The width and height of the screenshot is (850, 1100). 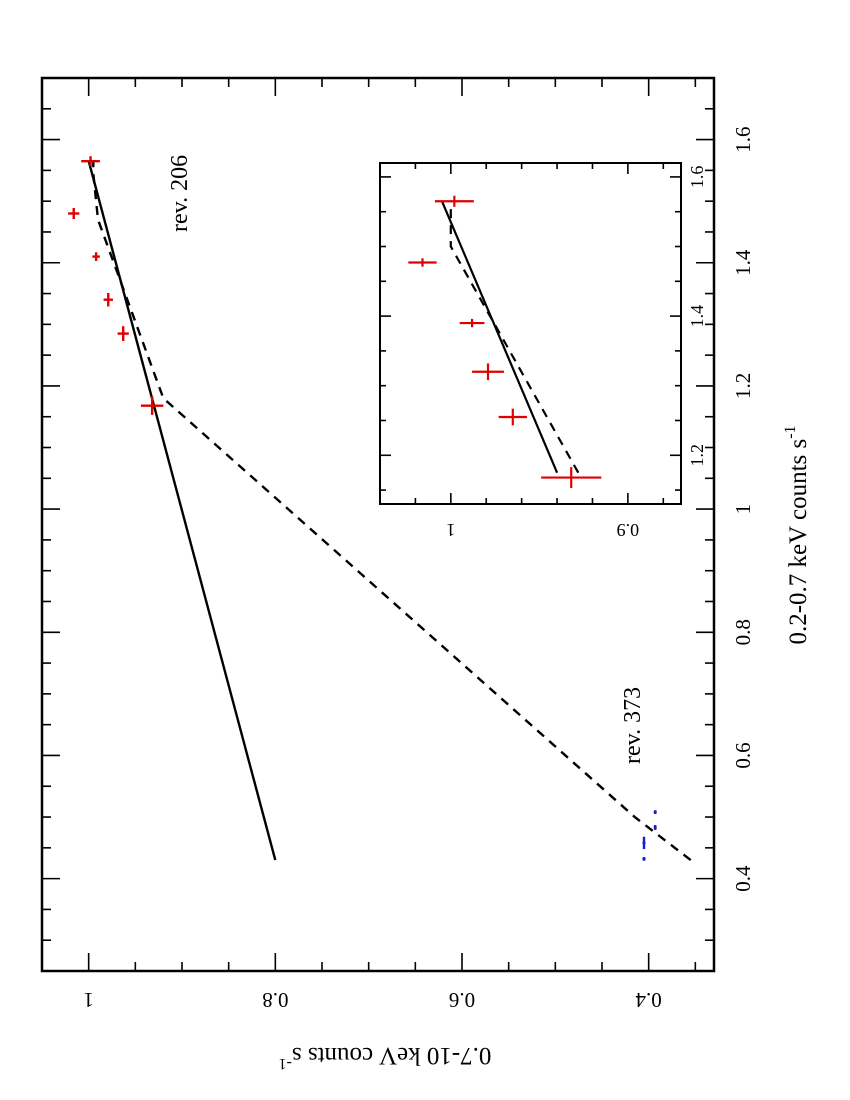 What do you see at coordinates (499, 337) in the screenshot?
I see `inset-fit-solid` at bounding box center [499, 337].